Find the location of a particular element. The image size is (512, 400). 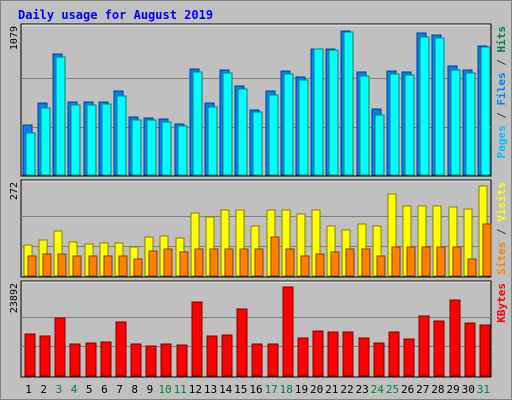

day-label-29: 29 is located at coordinates (452, 389).